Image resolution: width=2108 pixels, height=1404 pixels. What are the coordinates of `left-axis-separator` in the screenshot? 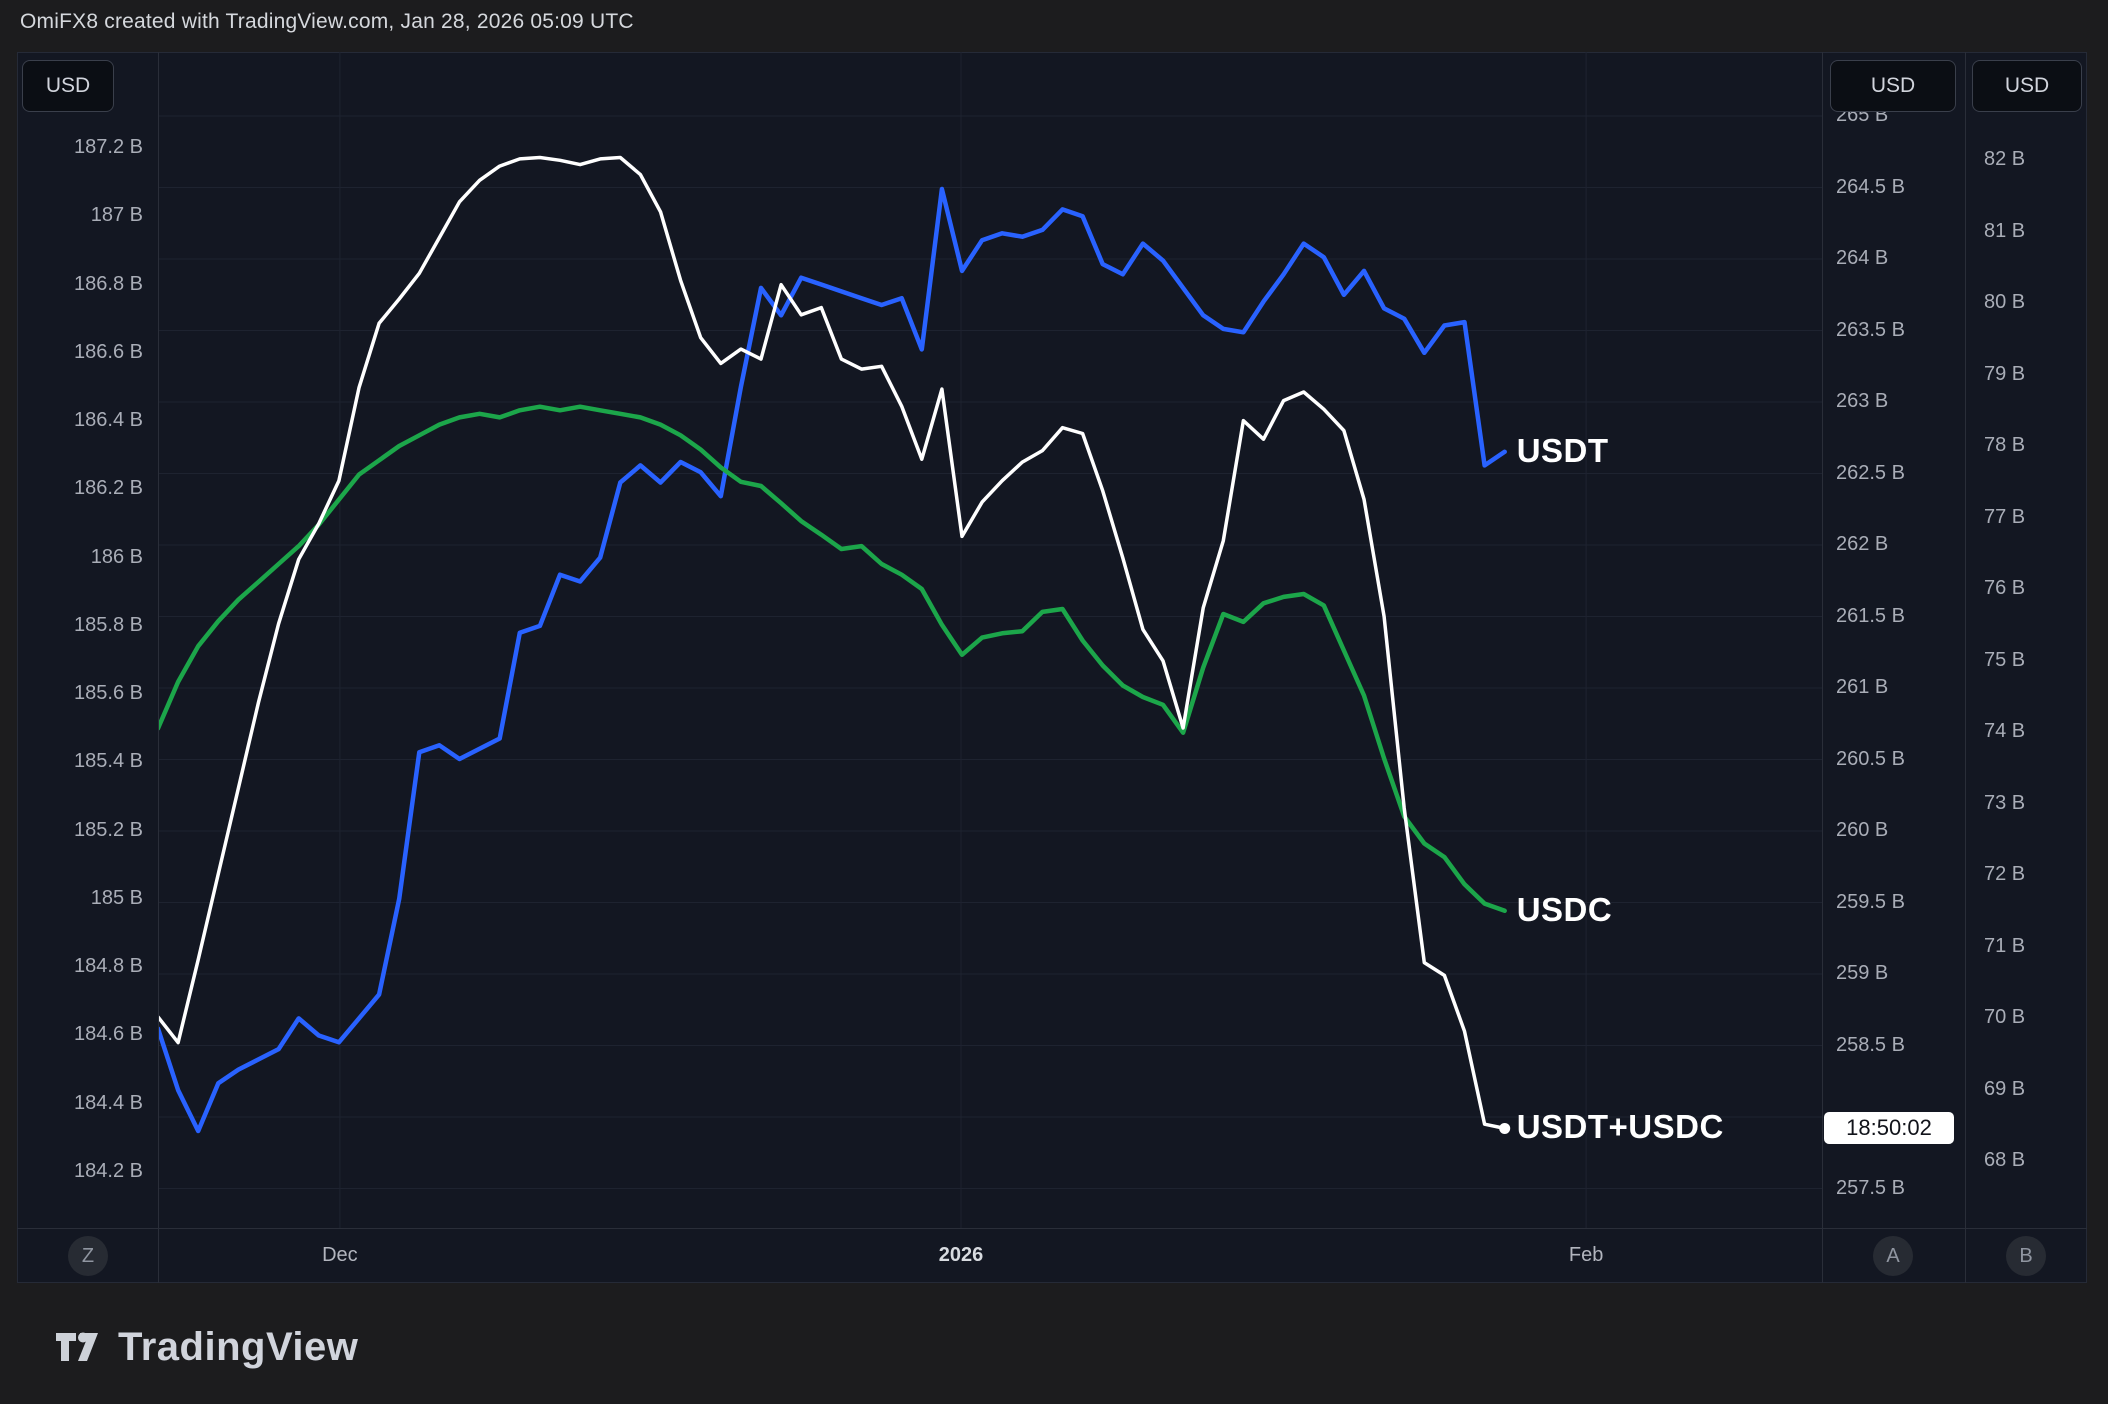 It's located at (158, 667).